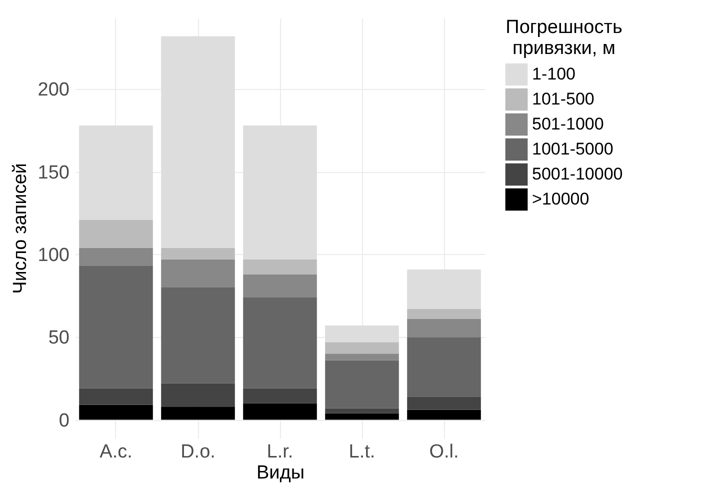 The image size is (705, 503). What do you see at coordinates (444, 452) in the screenshot?
I see `x-tick-label: O.l.` at bounding box center [444, 452].